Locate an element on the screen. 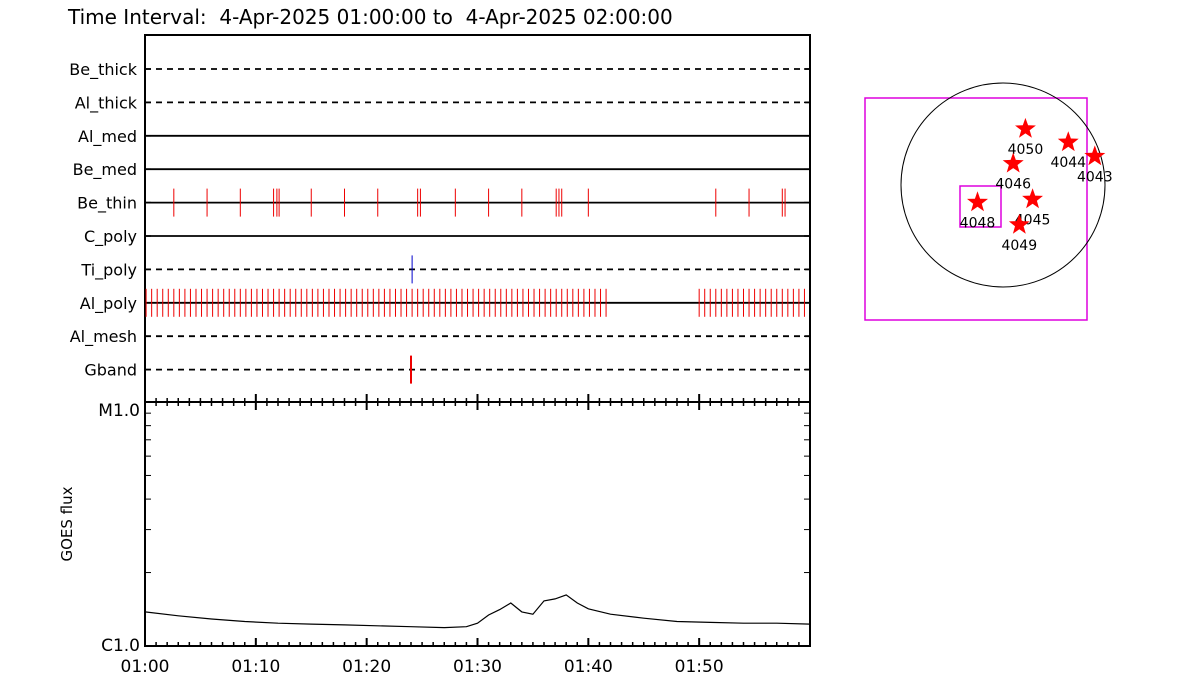 This screenshot has height=700, width=1200. channel-label-al_med: Al_med is located at coordinates (107, 137).